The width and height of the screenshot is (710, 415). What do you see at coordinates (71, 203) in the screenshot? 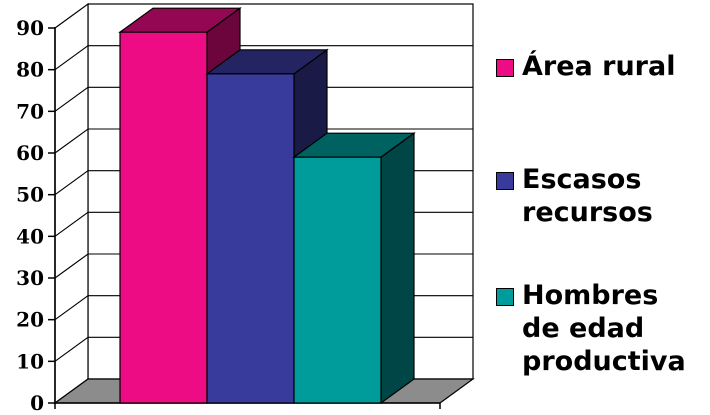
I see `side-wall` at bounding box center [71, 203].